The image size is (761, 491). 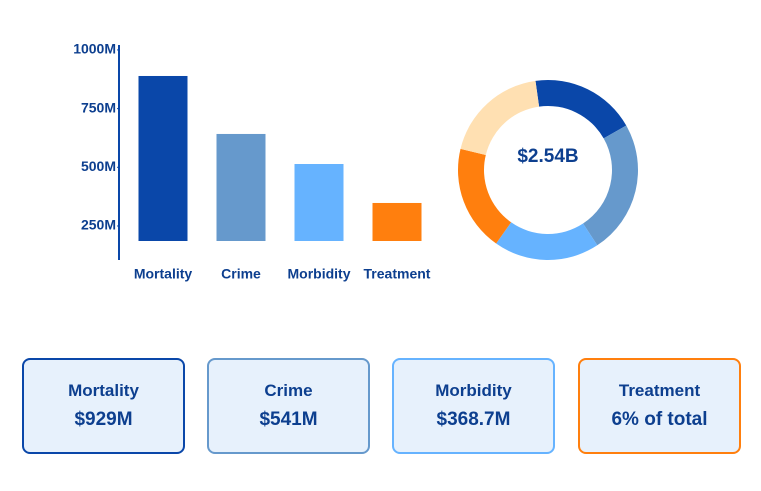 What do you see at coordinates (473, 390) in the screenshot?
I see `card-label: Morbidity` at bounding box center [473, 390].